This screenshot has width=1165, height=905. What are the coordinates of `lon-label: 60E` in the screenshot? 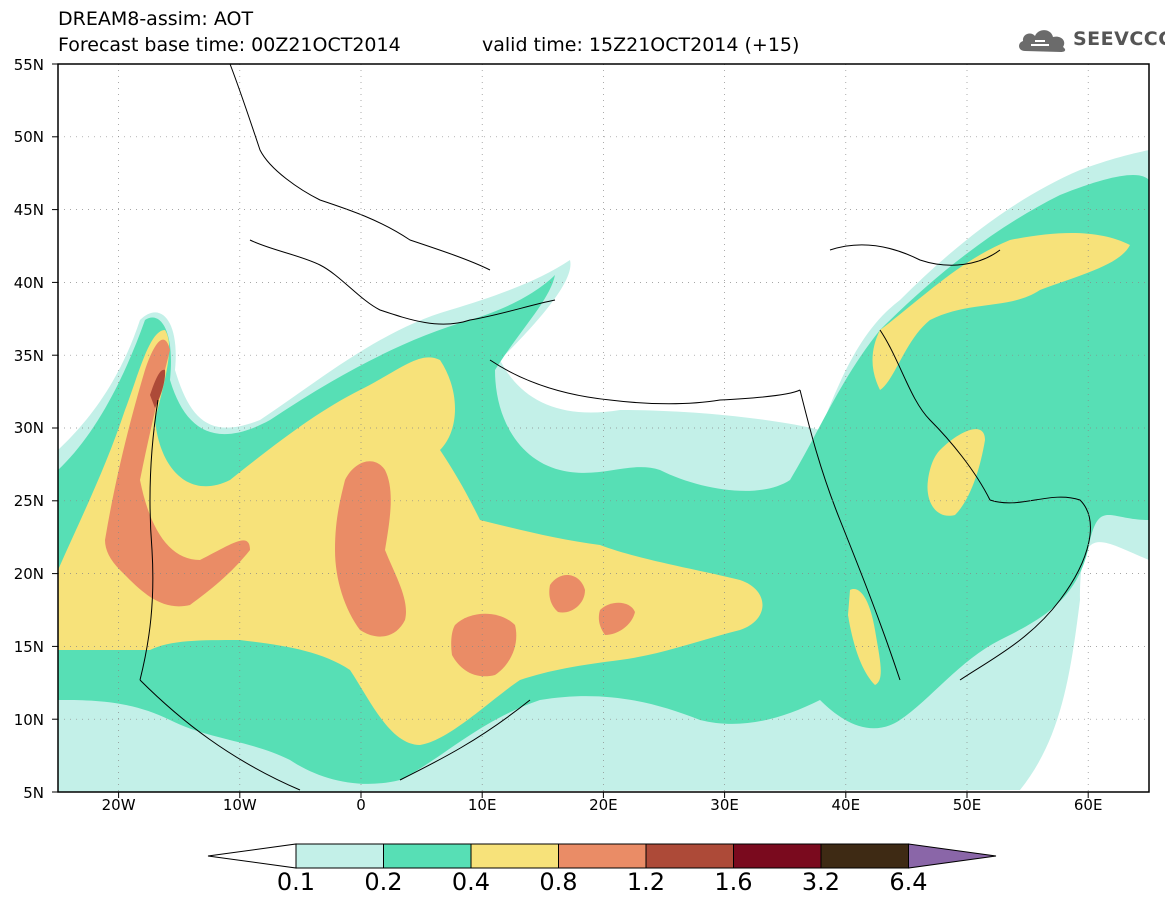 It's located at (1088, 805).